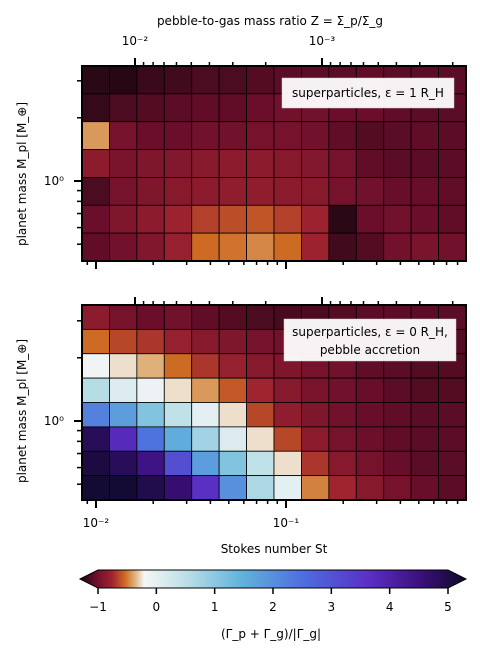 The width and height of the screenshot is (480, 653). What do you see at coordinates (98, 607) in the screenshot?
I see `colorbar-tick-label: −1` at bounding box center [98, 607].